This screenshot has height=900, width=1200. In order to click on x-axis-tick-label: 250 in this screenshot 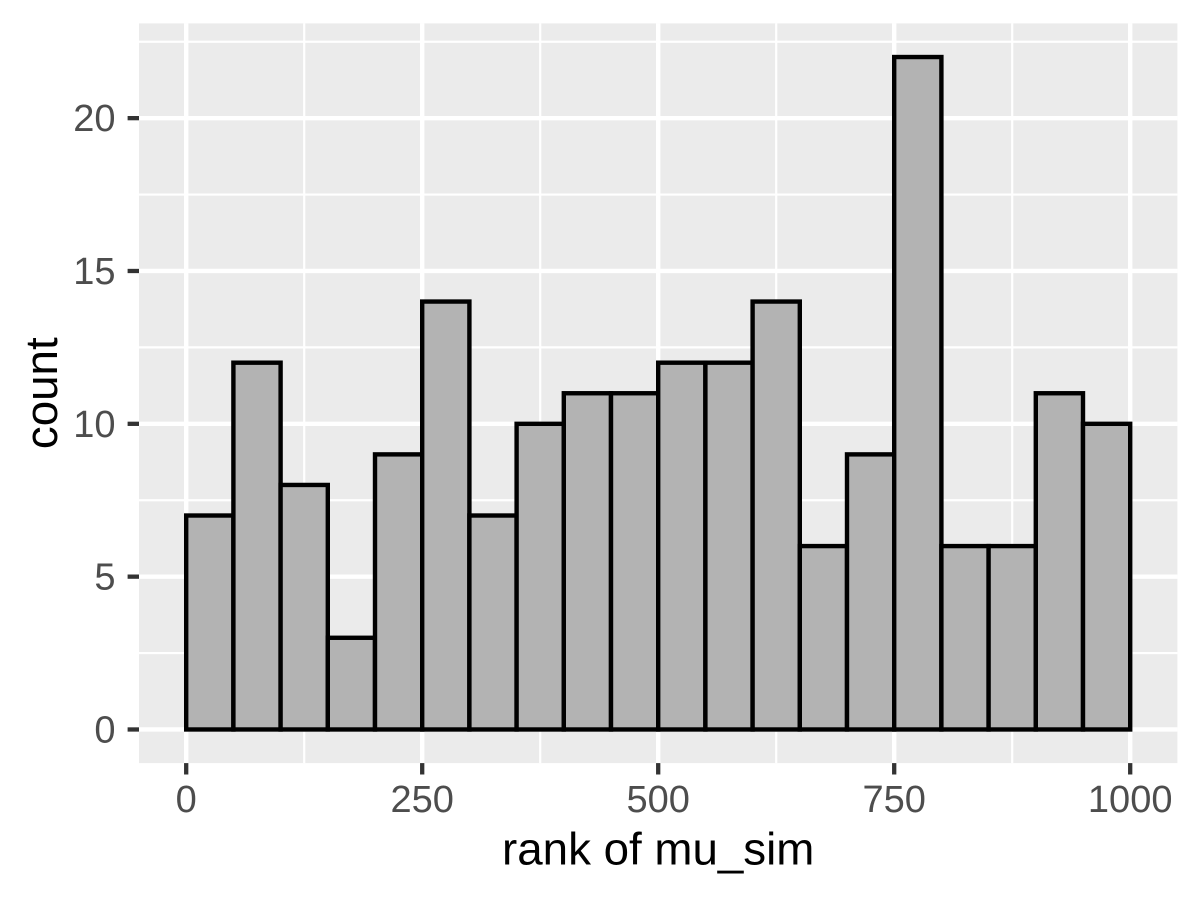, I will do `click(421, 800)`.